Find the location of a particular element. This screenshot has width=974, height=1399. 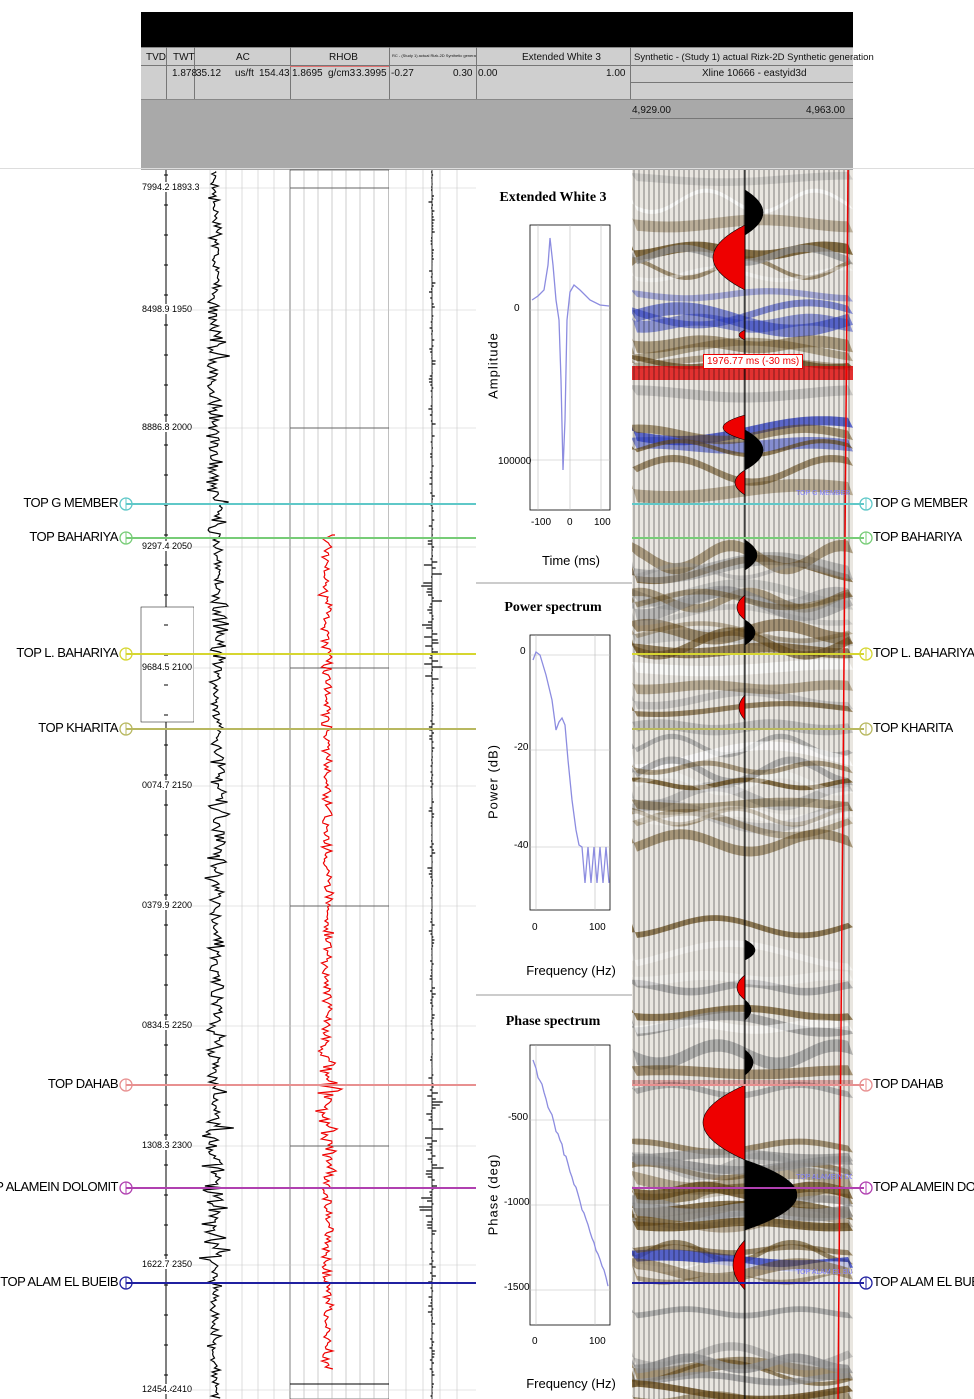

power-ytick: -20 is located at coordinates (521, 747).